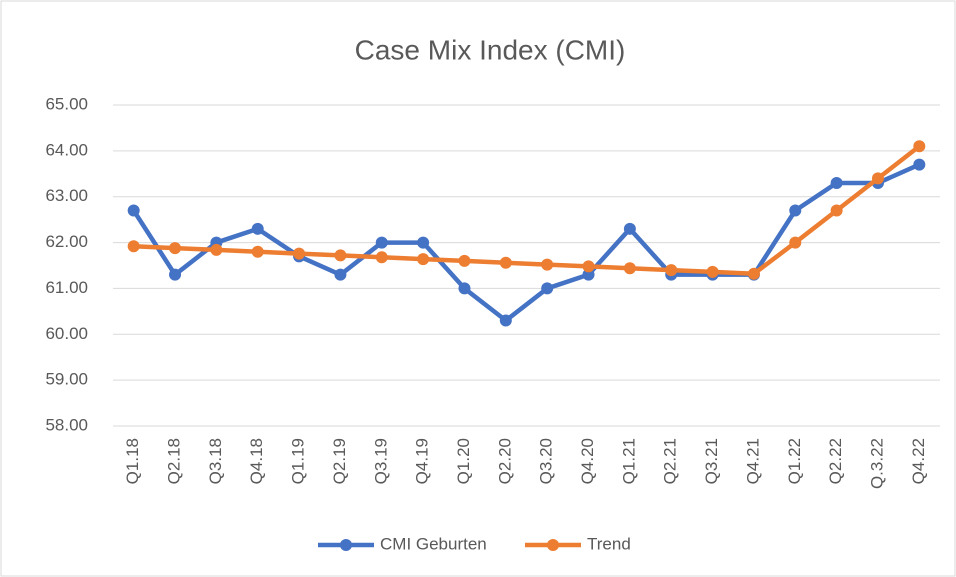  Describe the element at coordinates (256, 461) in the screenshot. I see `x-tick-label: Q4.18` at that location.